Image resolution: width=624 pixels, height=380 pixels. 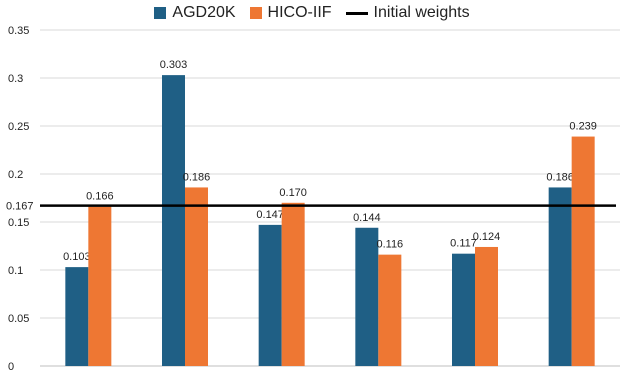 I want to click on data-label: 0.103, so click(x=77, y=257).